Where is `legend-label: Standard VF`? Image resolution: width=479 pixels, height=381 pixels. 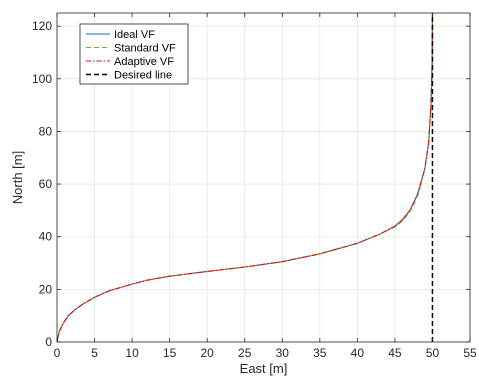 legend-label: Standard VF is located at coordinates (145, 49).